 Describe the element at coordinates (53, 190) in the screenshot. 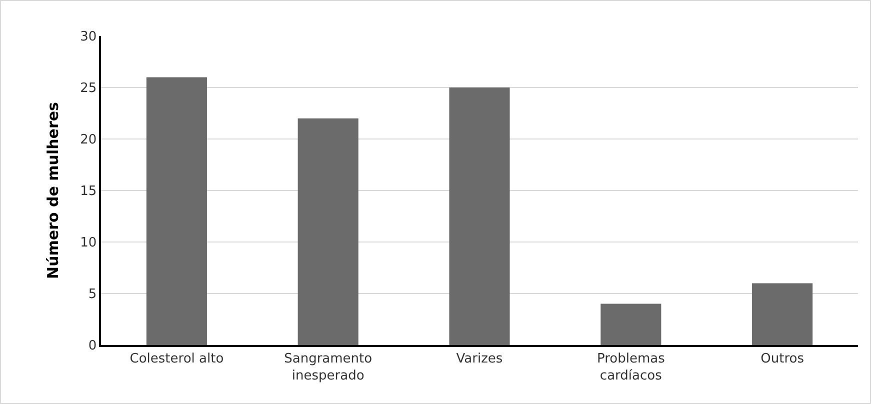

I see `y-axis-title: Número de mulheres` at that location.